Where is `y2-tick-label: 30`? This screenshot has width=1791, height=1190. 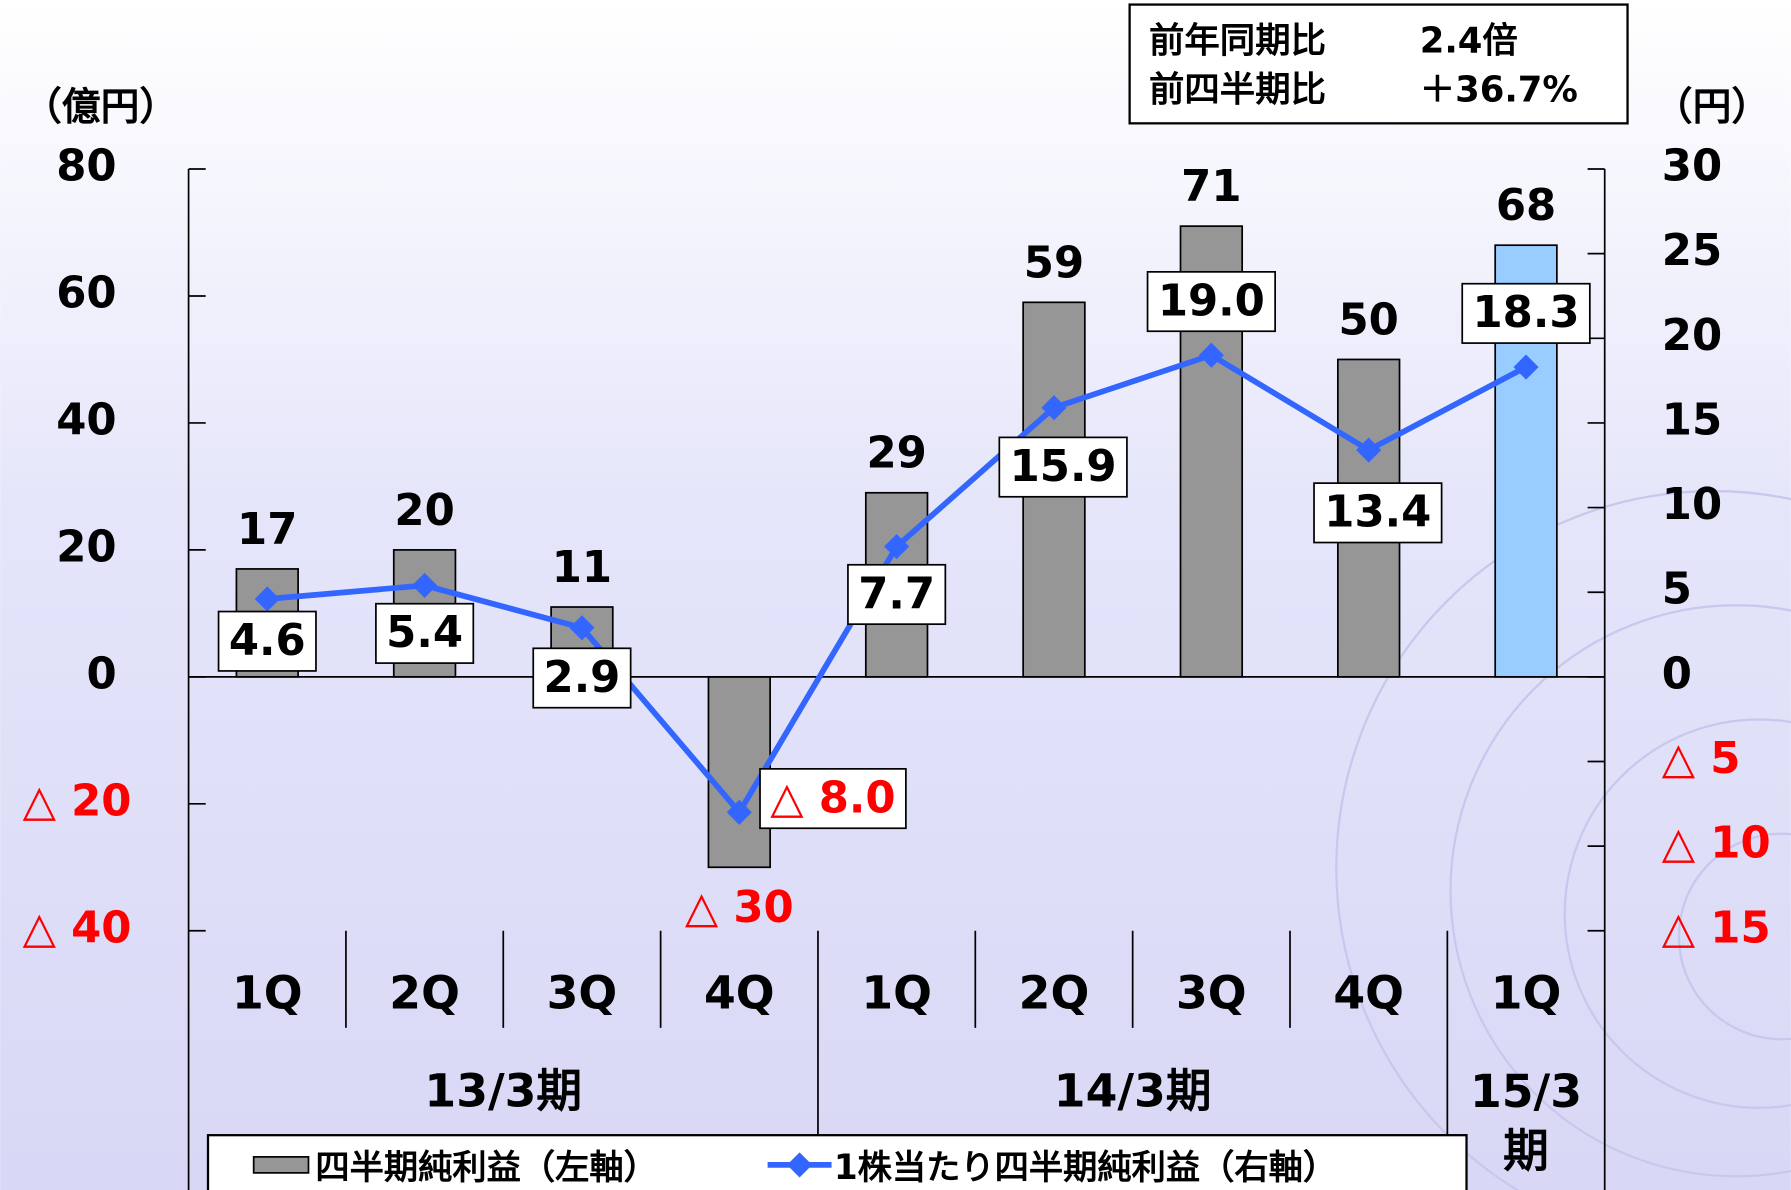
y2-tick-label: 30 is located at coordinates (1692, 167).